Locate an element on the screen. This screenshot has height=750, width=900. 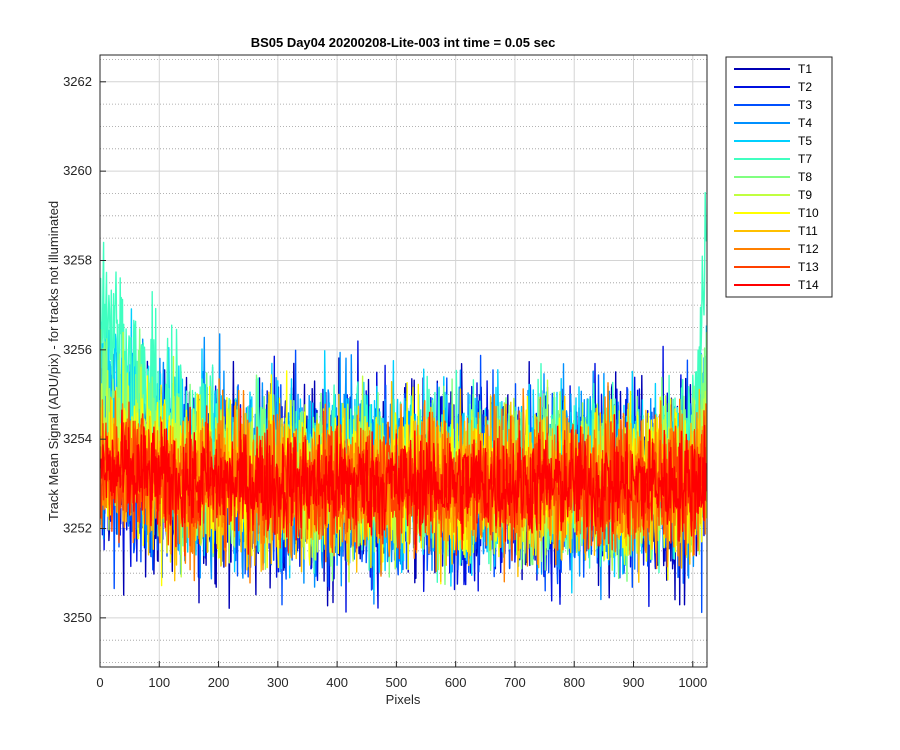
x-tick-label: 0 is located at coordinates (99, 682).